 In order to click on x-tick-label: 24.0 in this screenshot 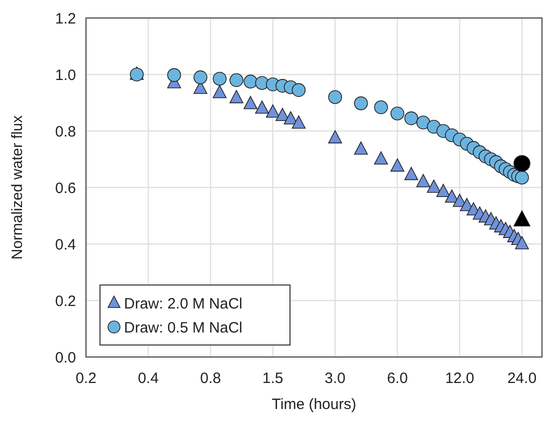, I will do `click(522, 378)`.